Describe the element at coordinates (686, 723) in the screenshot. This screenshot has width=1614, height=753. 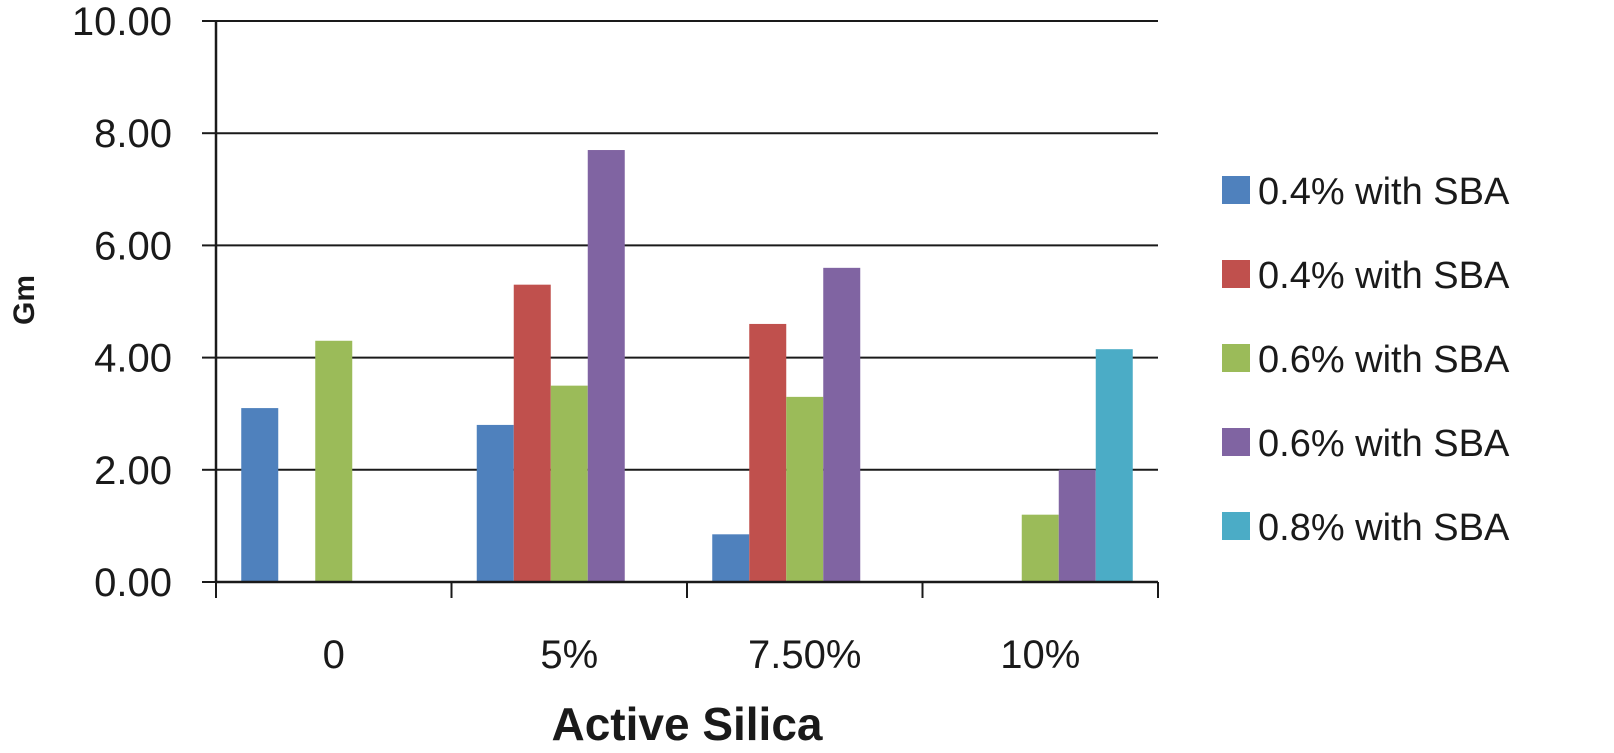
I see `x-axis-title: Active Silica` at that location.